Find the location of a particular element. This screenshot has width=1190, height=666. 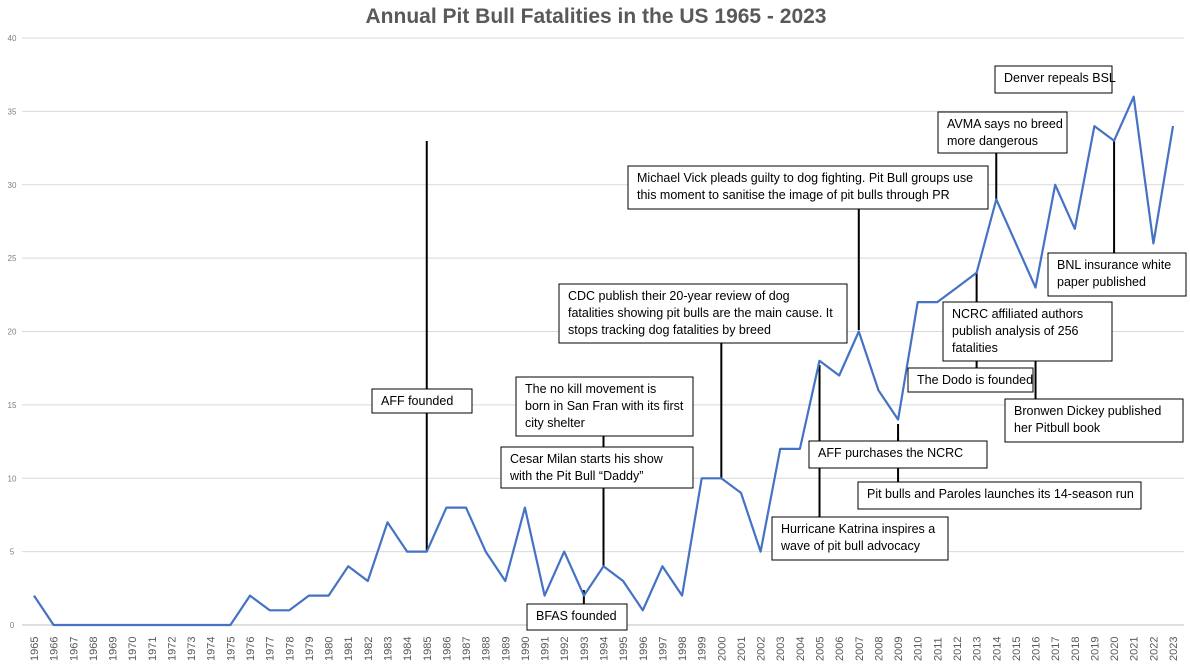

x-tick-label: 2020 is located at coordinates (1115, 649).